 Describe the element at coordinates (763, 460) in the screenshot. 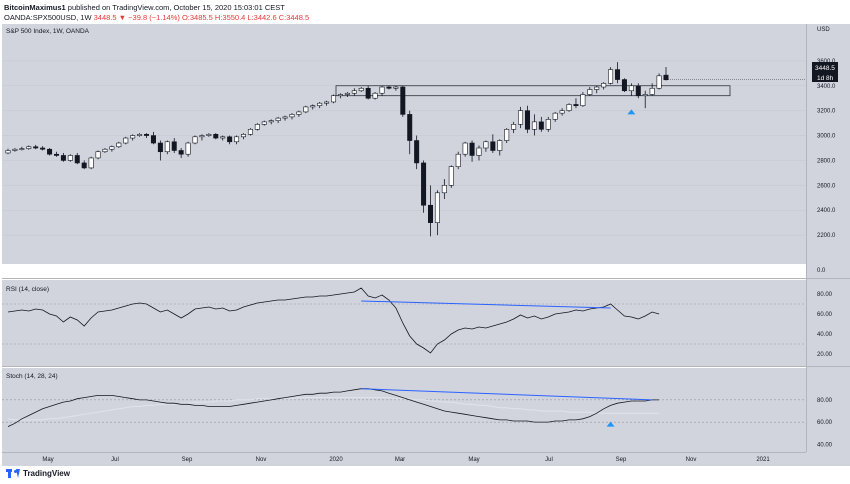

I see `time-axis-label: 2021` at that location.